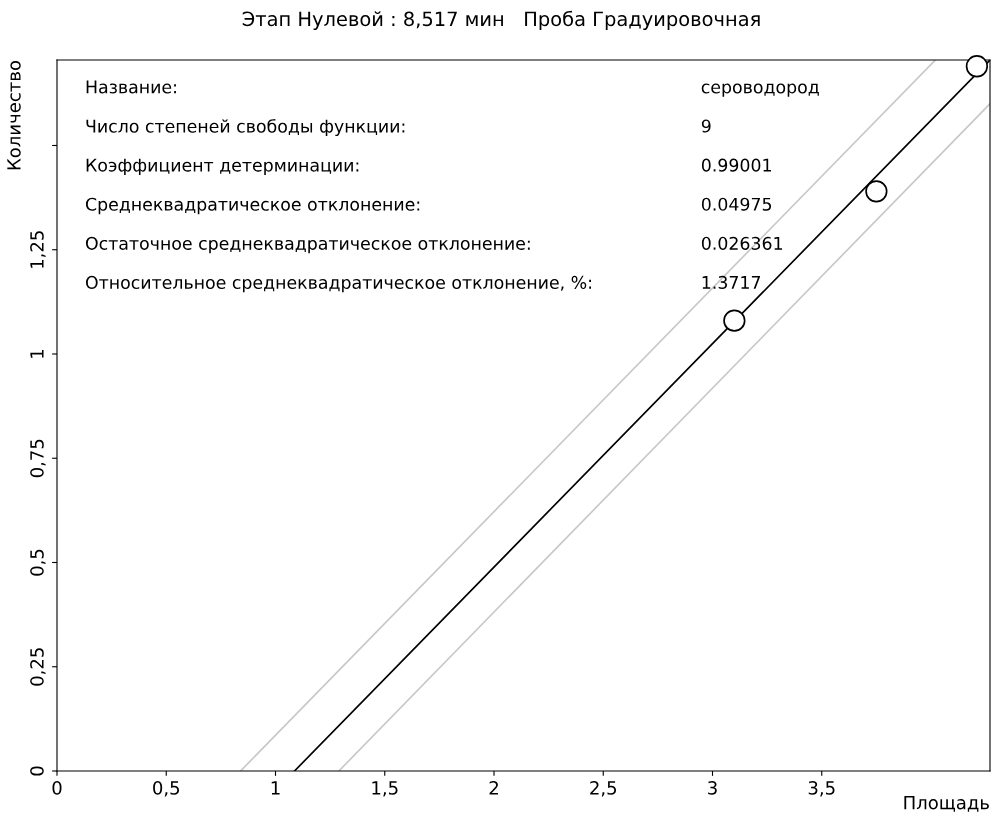  What do you see at coordinates (252, 206) in the screenshot?
I see `annotation: Среднеквадратическое отклонение:` at bounding box center [252, 206].